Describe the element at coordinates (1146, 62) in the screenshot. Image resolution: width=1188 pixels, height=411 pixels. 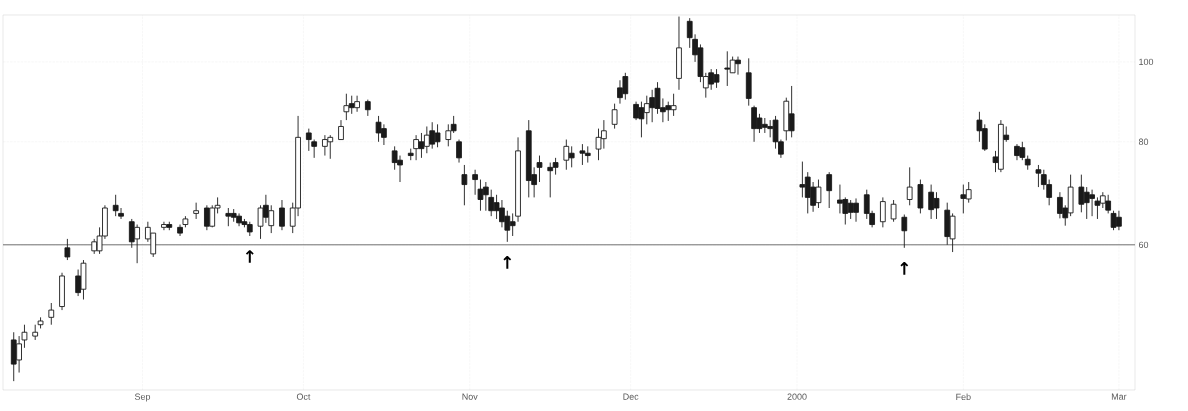
I see `y-tick-label: 100` at that location.